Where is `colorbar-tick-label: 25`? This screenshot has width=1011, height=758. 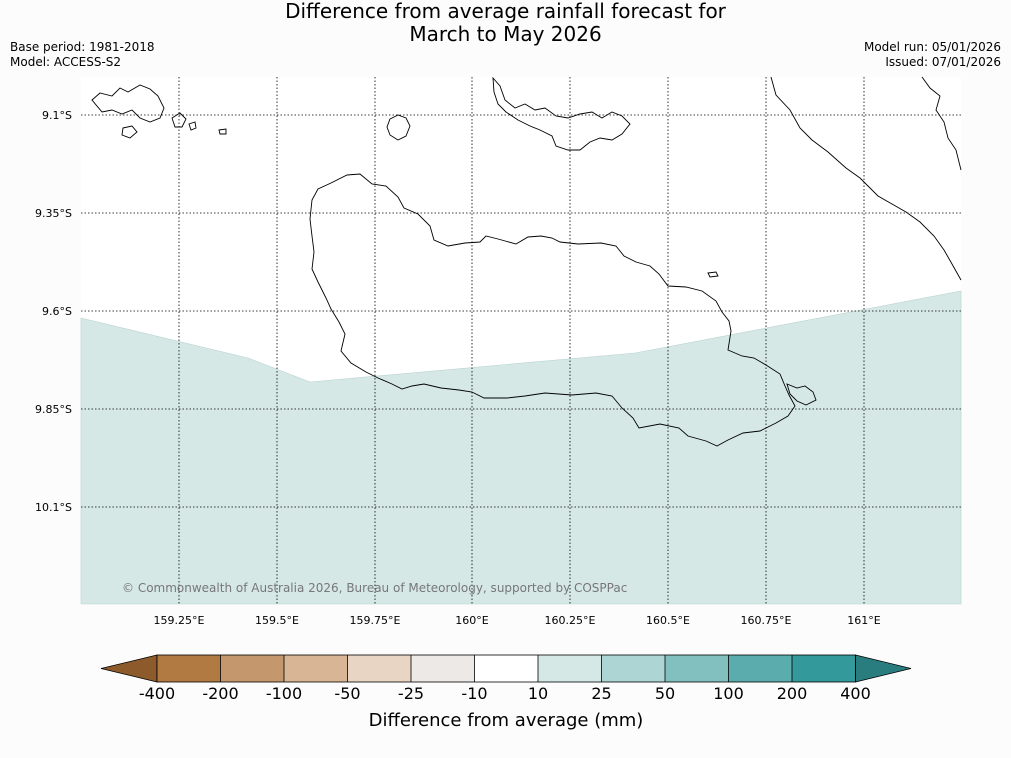
colorbar-tick-label: 25 is located at coordinates (601, 693).